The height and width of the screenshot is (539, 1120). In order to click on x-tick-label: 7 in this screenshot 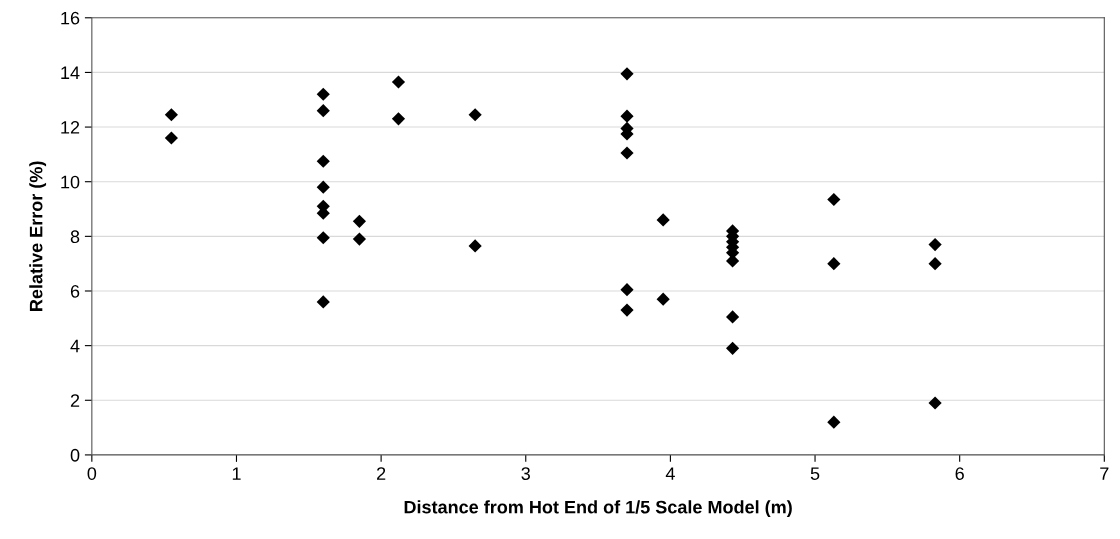, I will do `click(1104, 473)`.